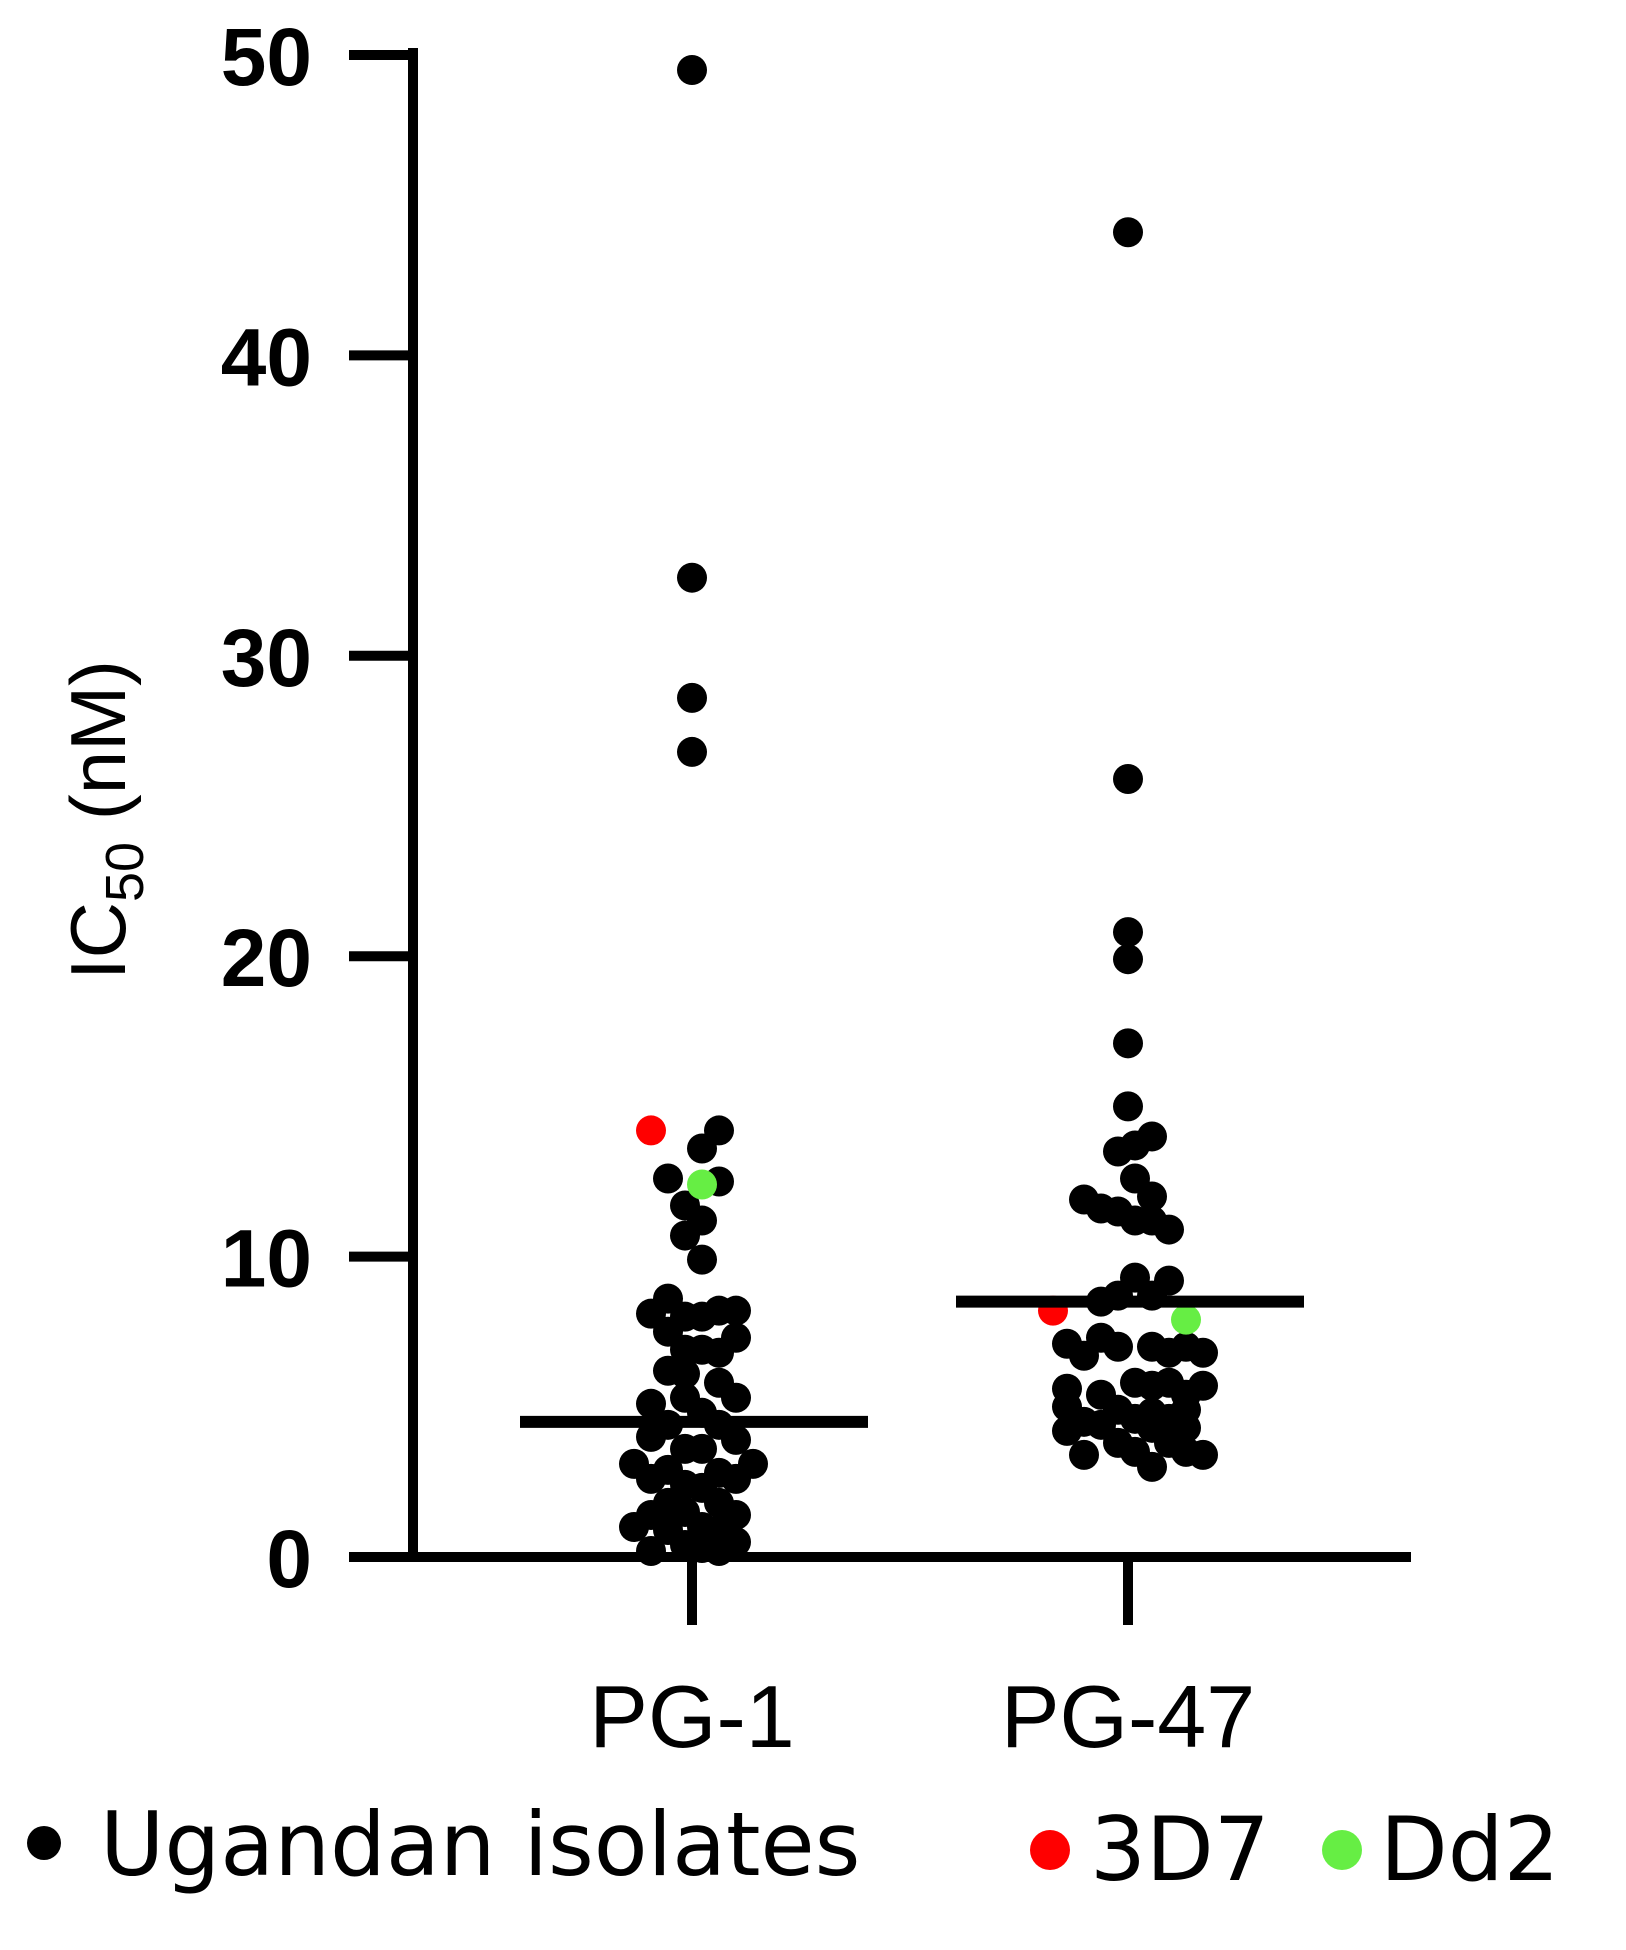 Image resolution: width=1626 pixels, height=1950 pixels. I want to click on y-tick-label: 20, so click(266, 958).